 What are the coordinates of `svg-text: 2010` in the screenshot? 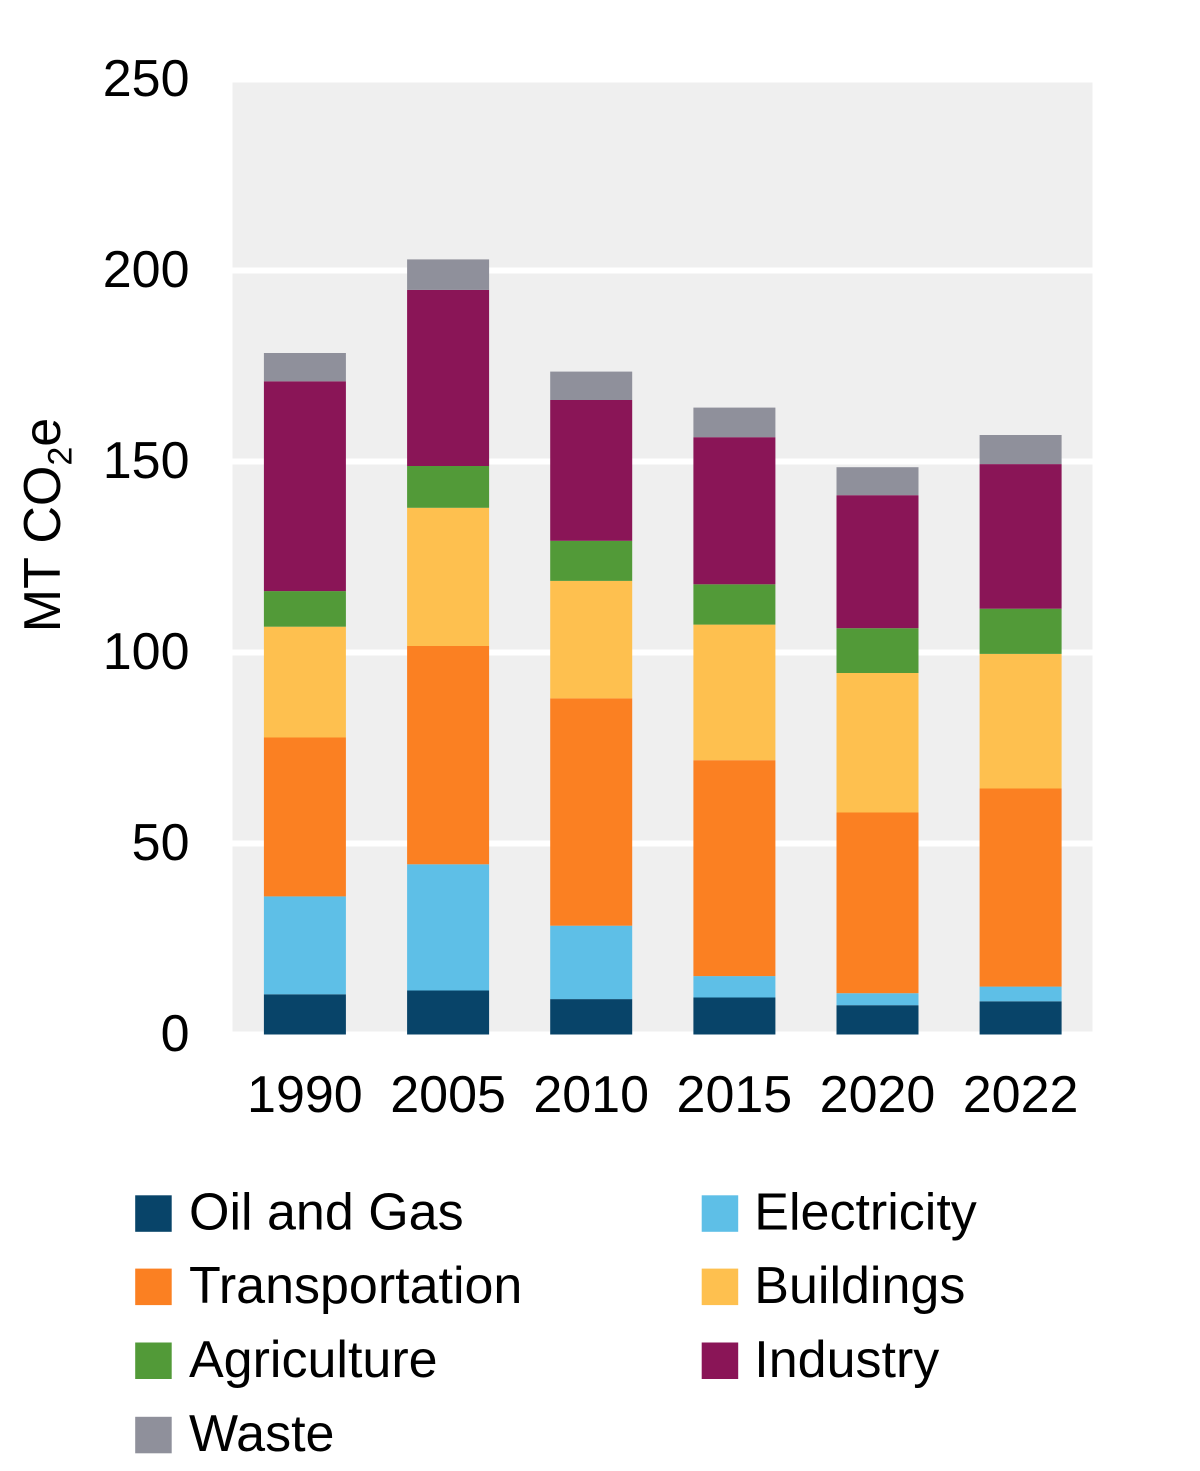 It's located at (591, 1095).